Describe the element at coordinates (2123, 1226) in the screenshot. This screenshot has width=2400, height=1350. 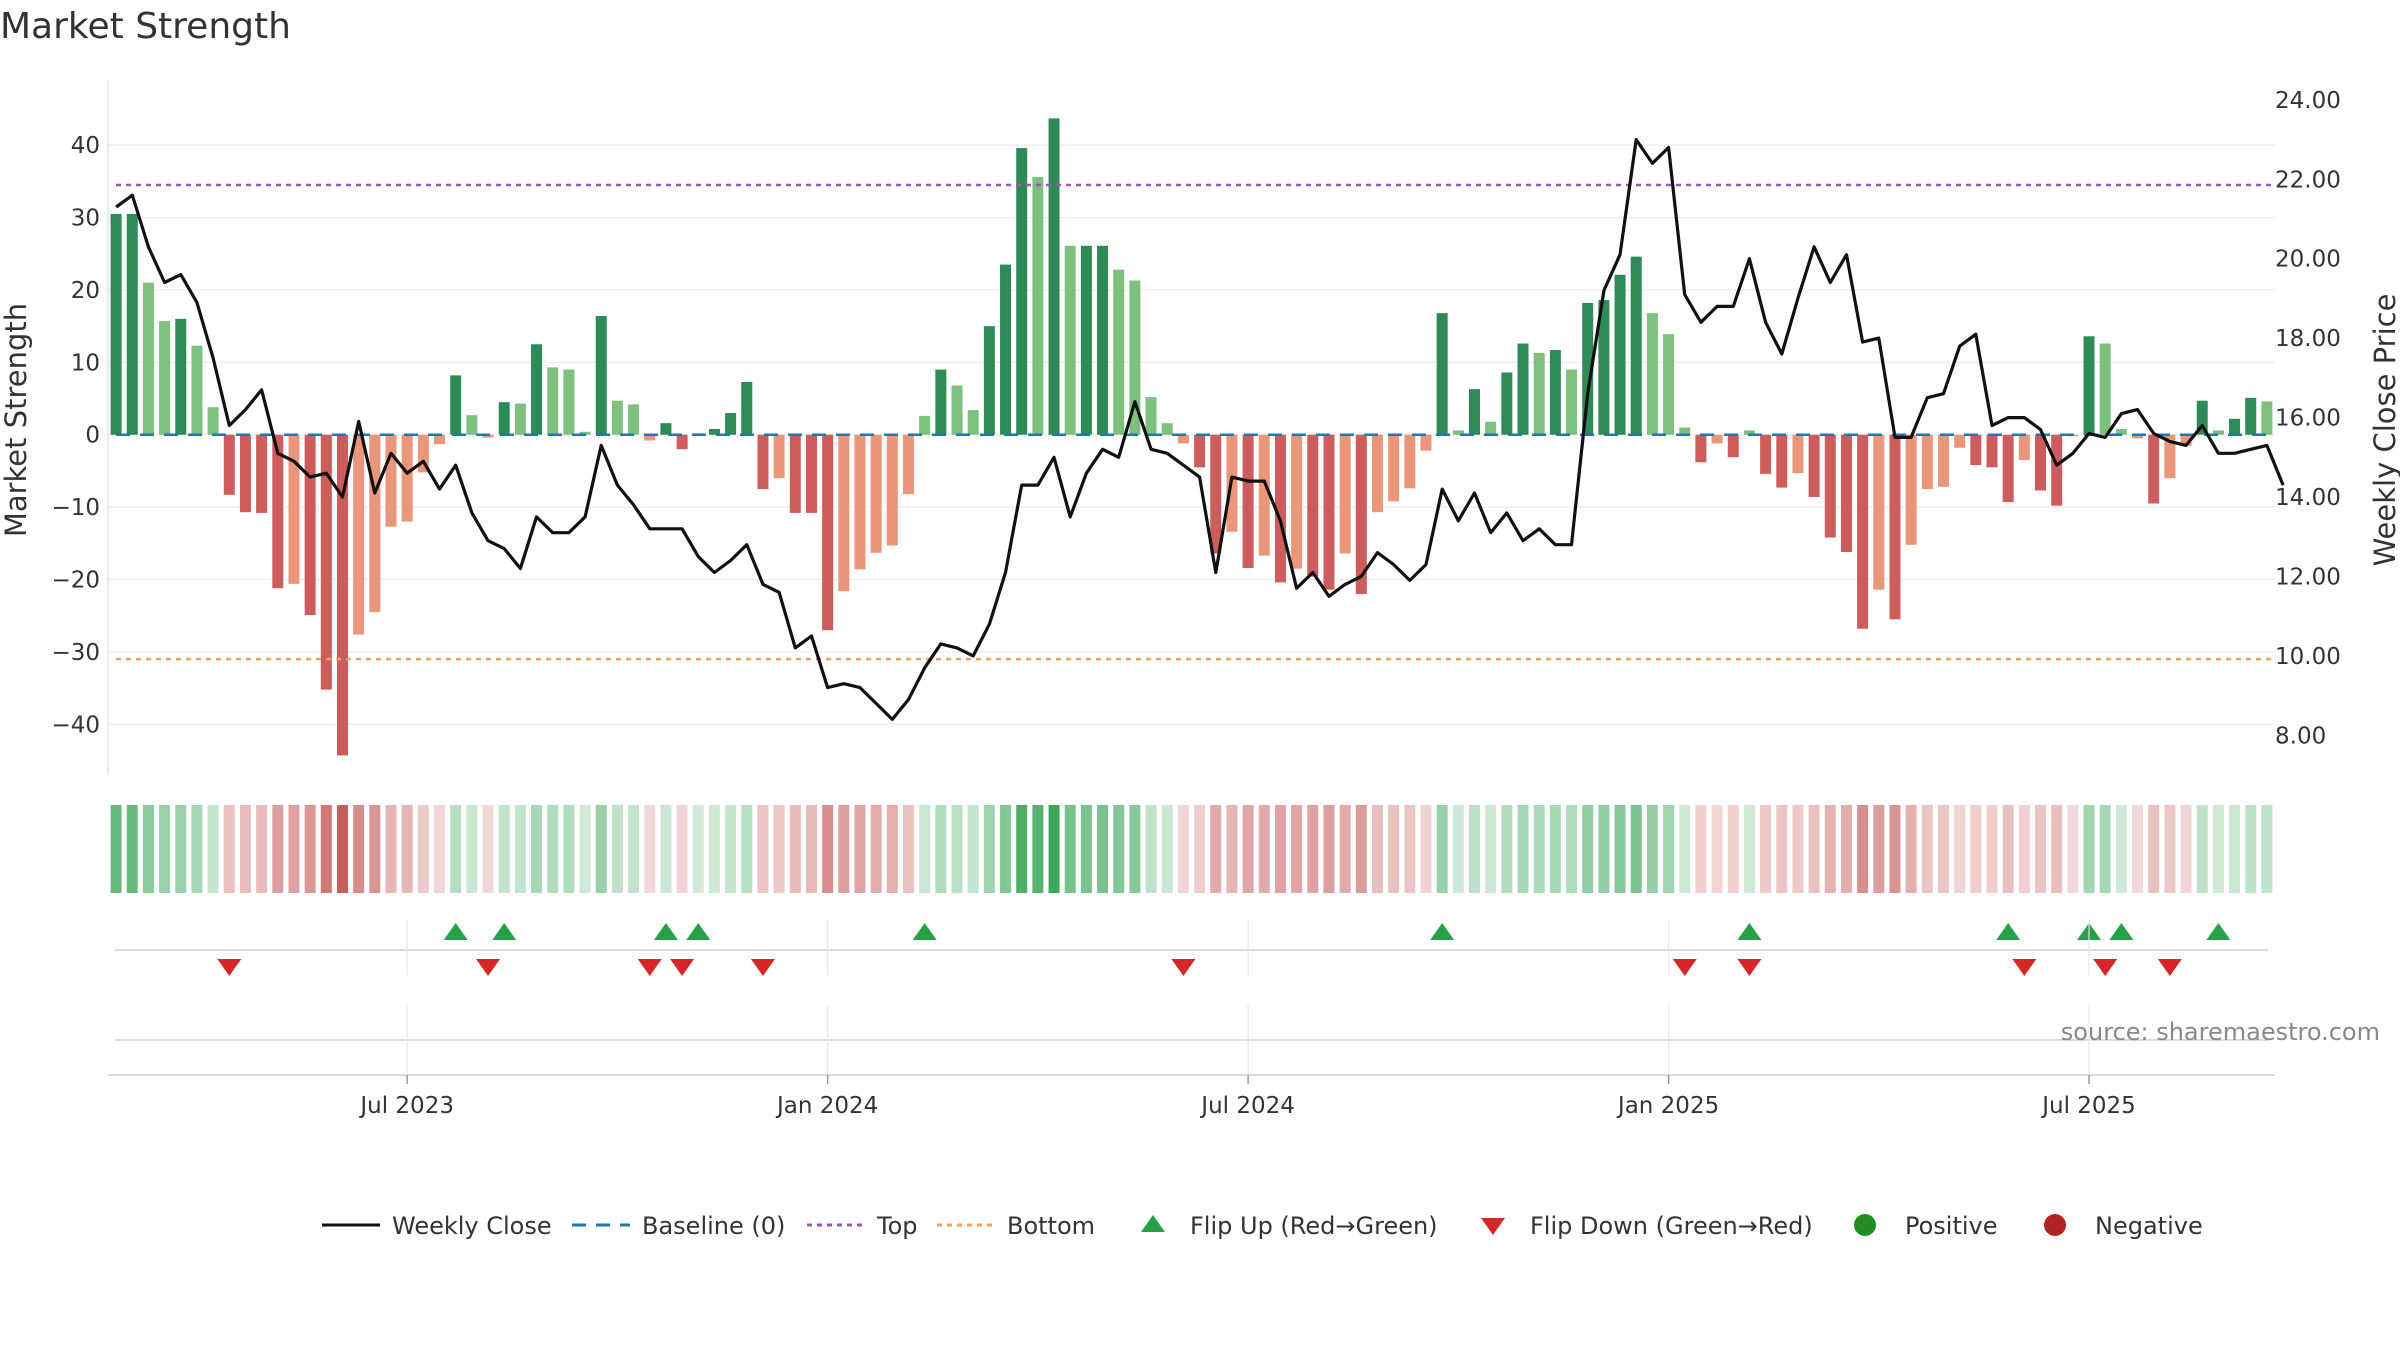
I see `legend-item: Negative` at that location.